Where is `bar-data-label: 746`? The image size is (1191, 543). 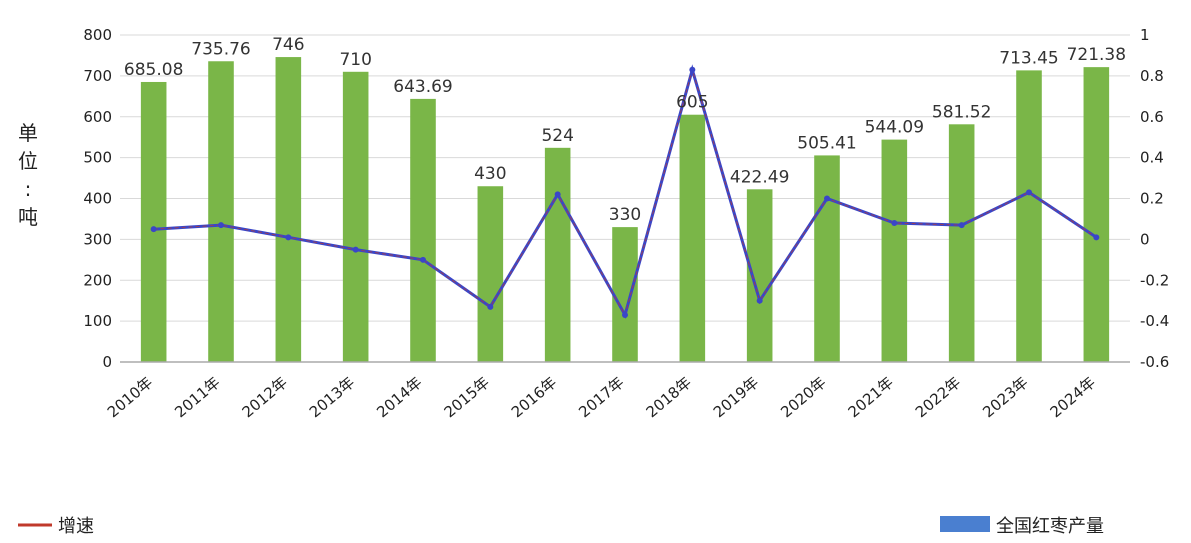
bar-data-label: 746 is located at coordinates (288, 45).